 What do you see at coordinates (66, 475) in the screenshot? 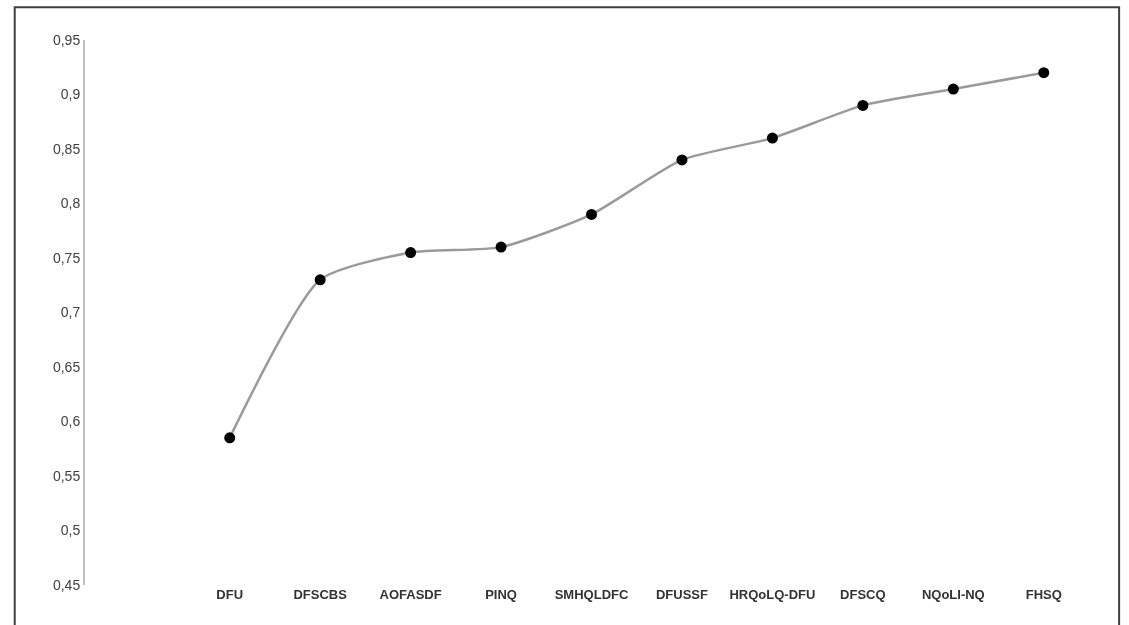
I see `y-tick-label: 0,55` at bounding box center [66, 475].